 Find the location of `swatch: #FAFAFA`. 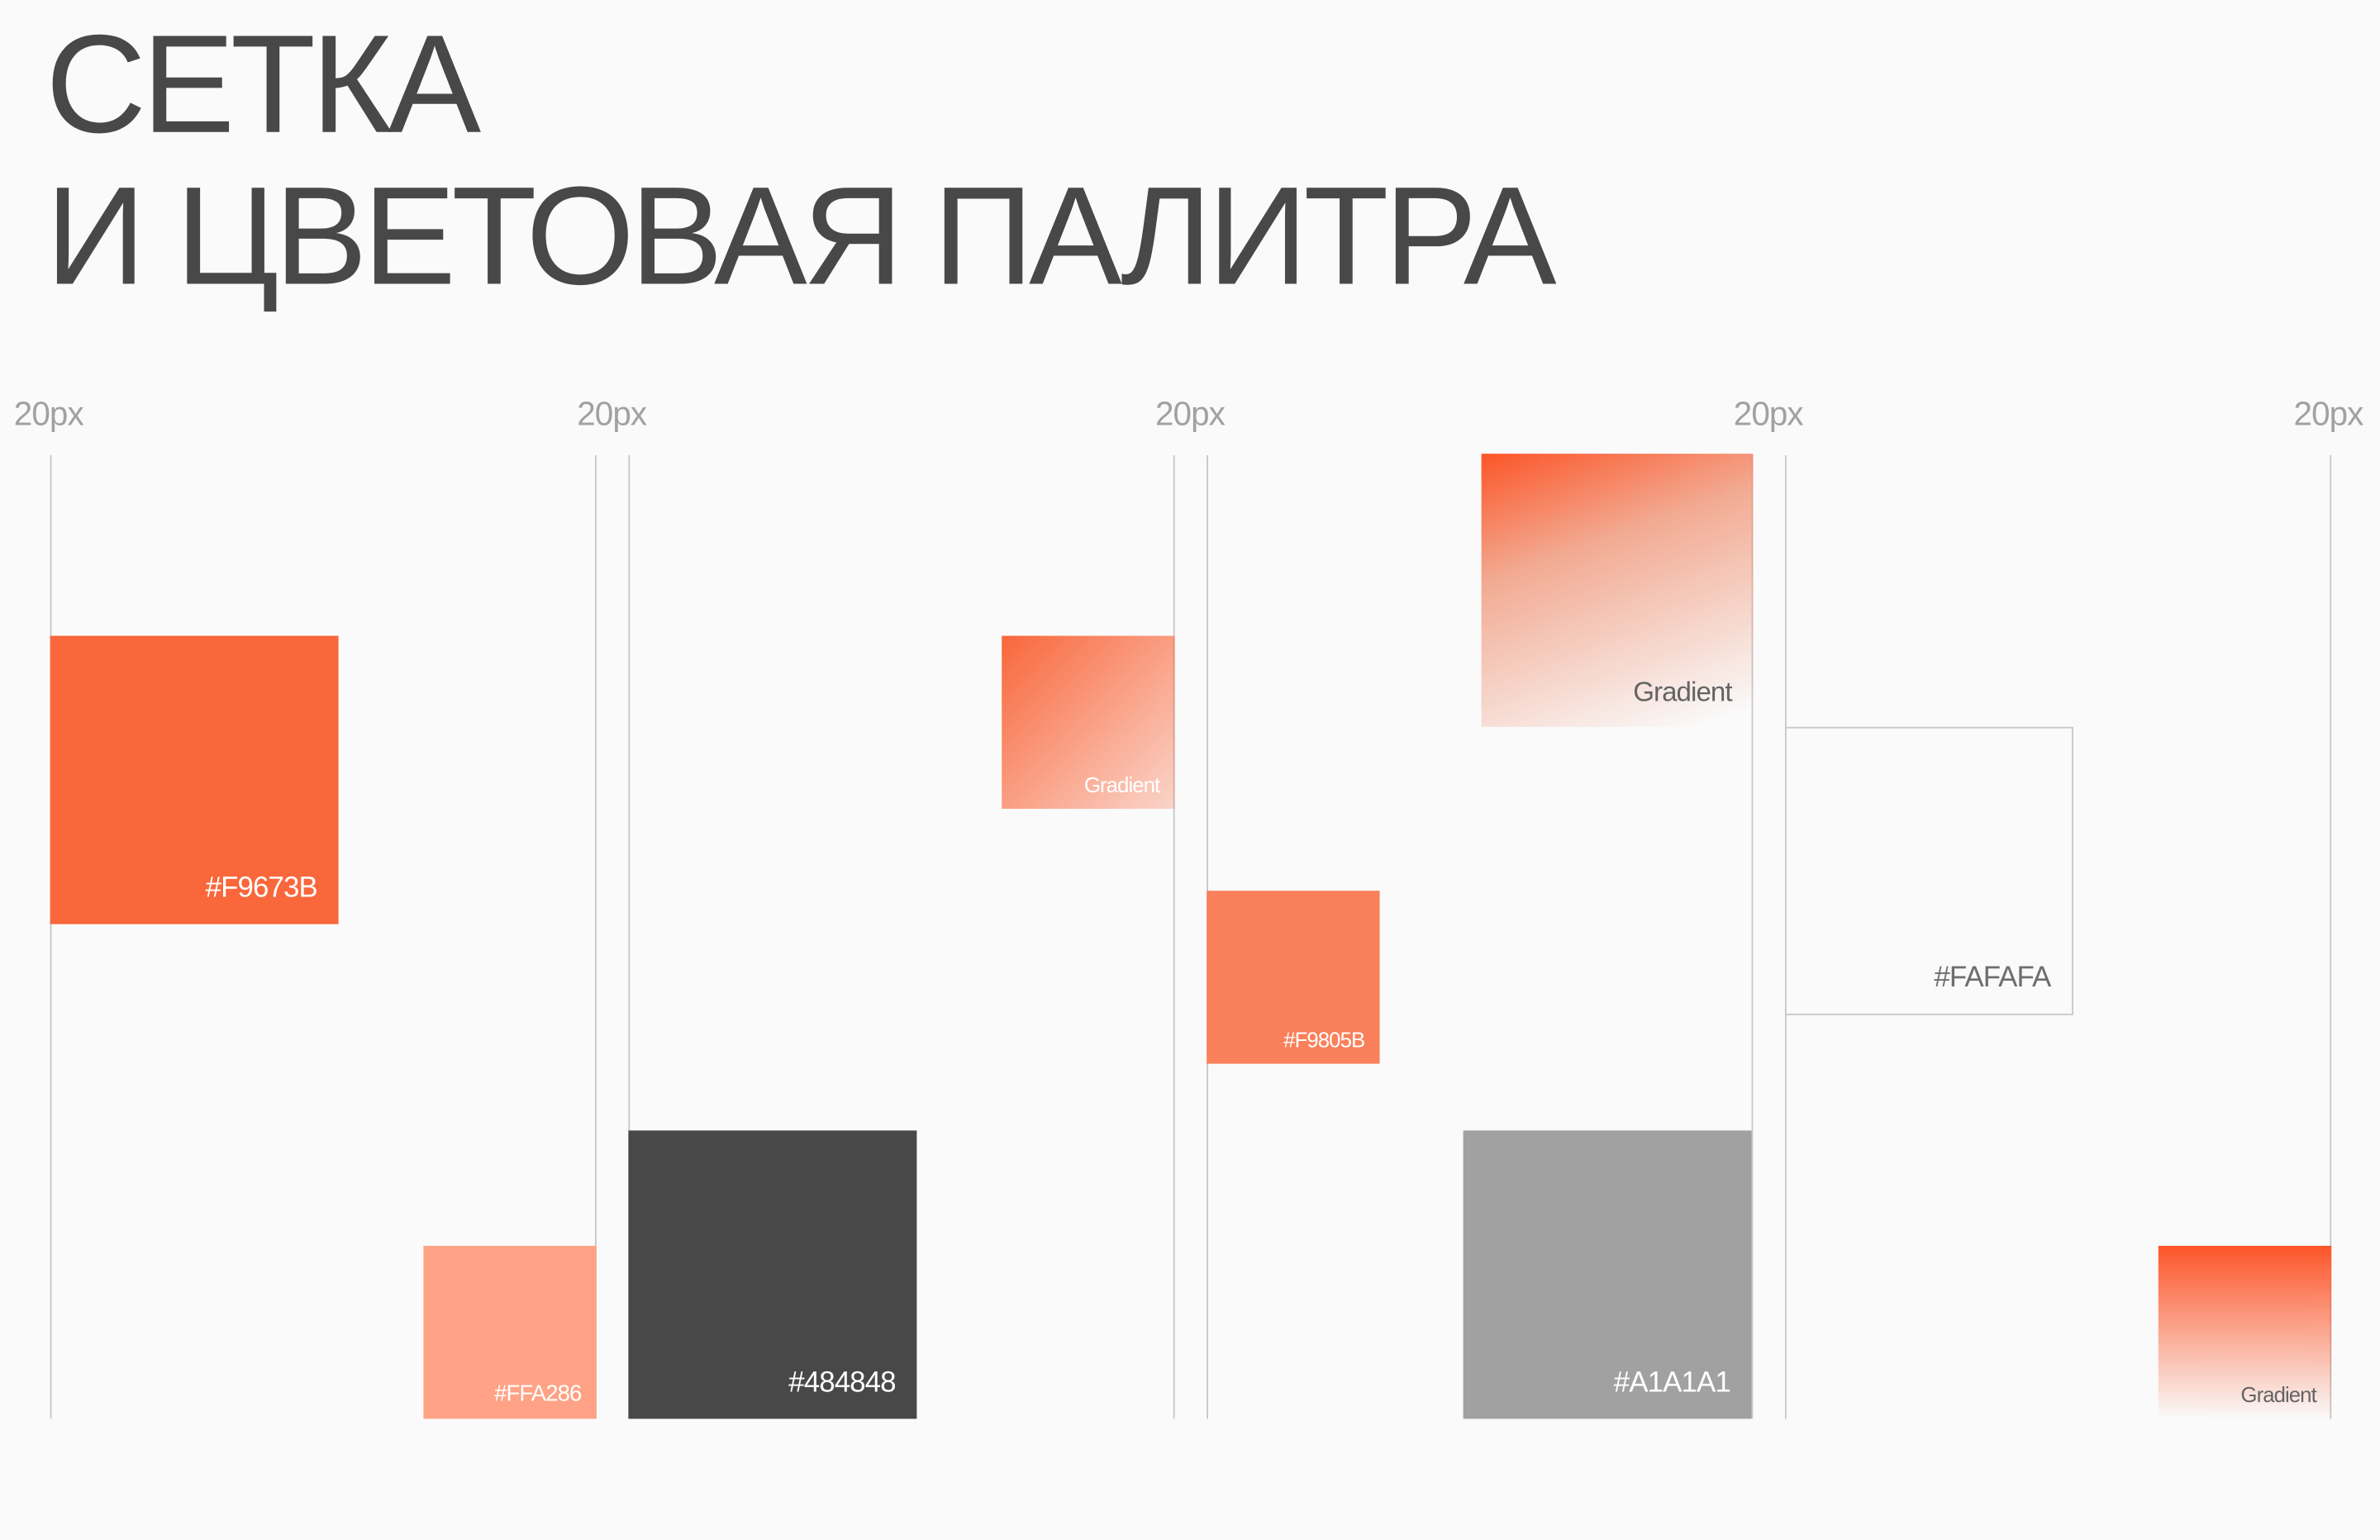

swatch: #FAFAFA is located at coordinates (1928, 871).